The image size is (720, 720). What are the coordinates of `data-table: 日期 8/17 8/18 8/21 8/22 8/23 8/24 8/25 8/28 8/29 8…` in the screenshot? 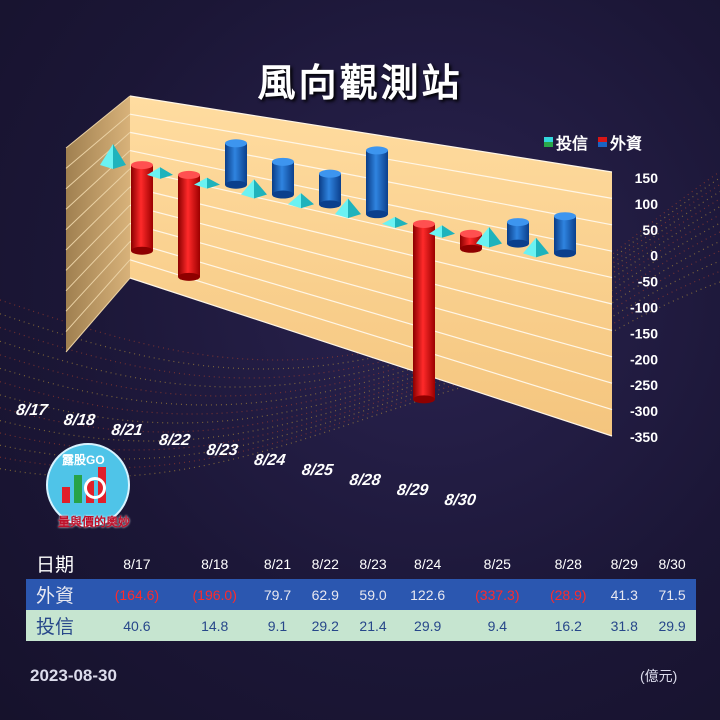 It's located at (361, 594).